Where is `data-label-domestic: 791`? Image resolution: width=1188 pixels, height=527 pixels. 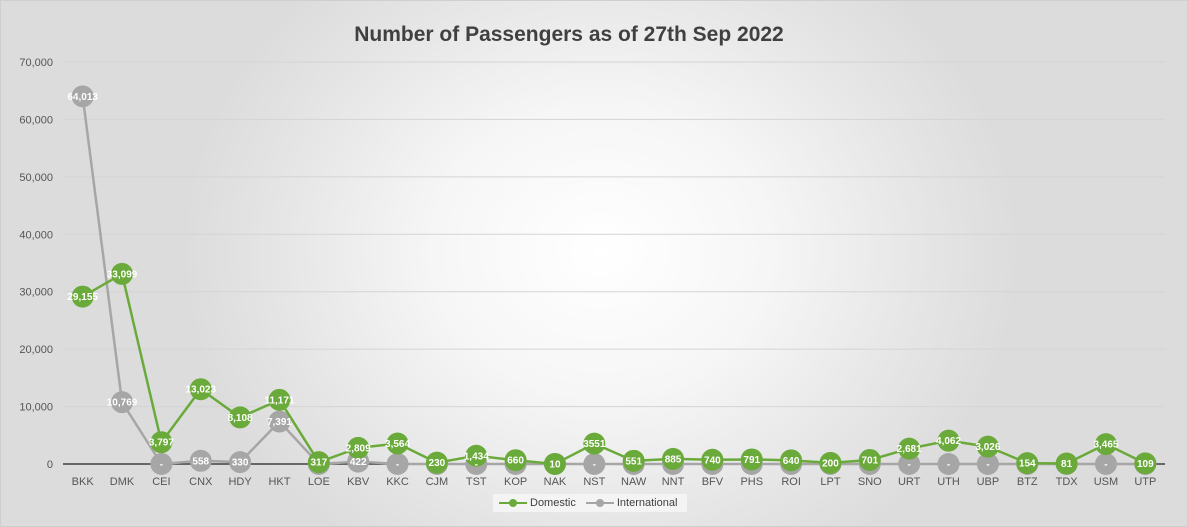
data-label-domestic: 791 is located at coordinates (751, 460).